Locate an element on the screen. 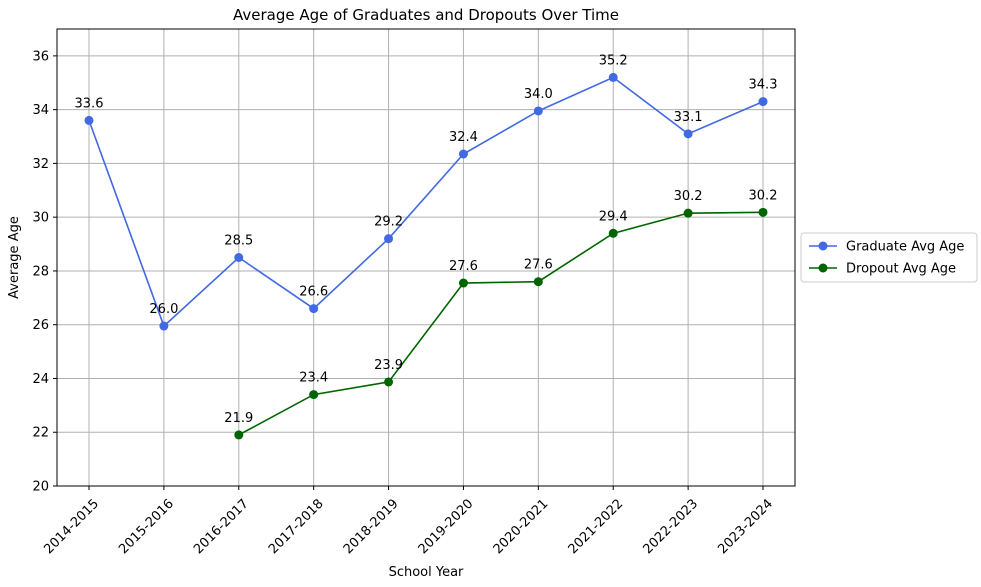 The height and width of the screenshot is (587, 981). data-label: 29.2 is located at coordinates (388, 222).